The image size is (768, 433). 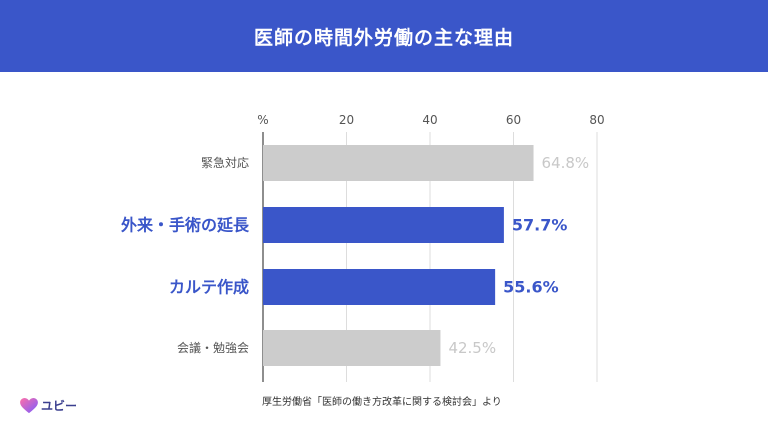 What do you see at coordinates (346, 120) in the screenshot?
I see `tick-label: 20` at bounding box center [346, 120].